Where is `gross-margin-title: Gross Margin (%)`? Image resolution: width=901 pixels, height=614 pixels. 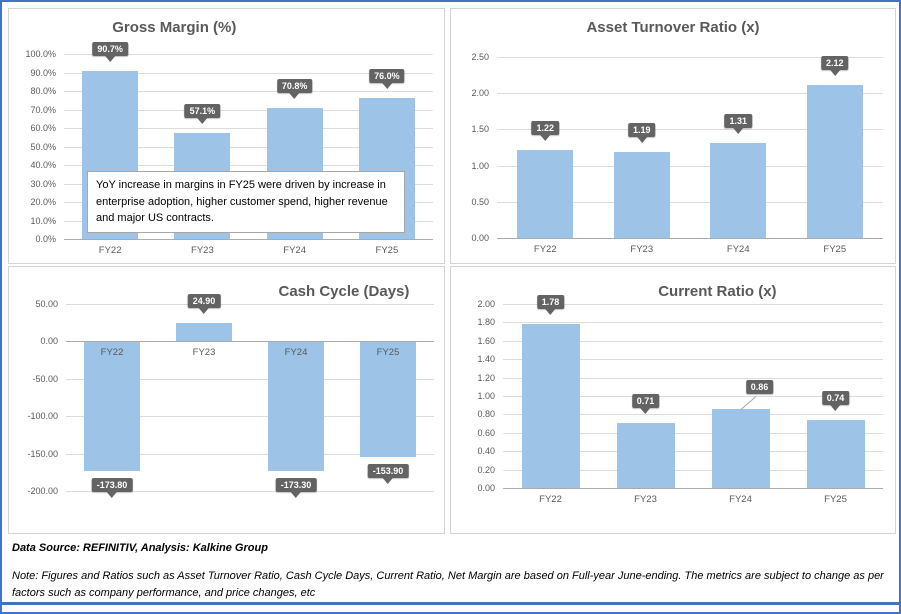 gross-margin-title: Gross Margin (%) is located at coordinates (174, 27).